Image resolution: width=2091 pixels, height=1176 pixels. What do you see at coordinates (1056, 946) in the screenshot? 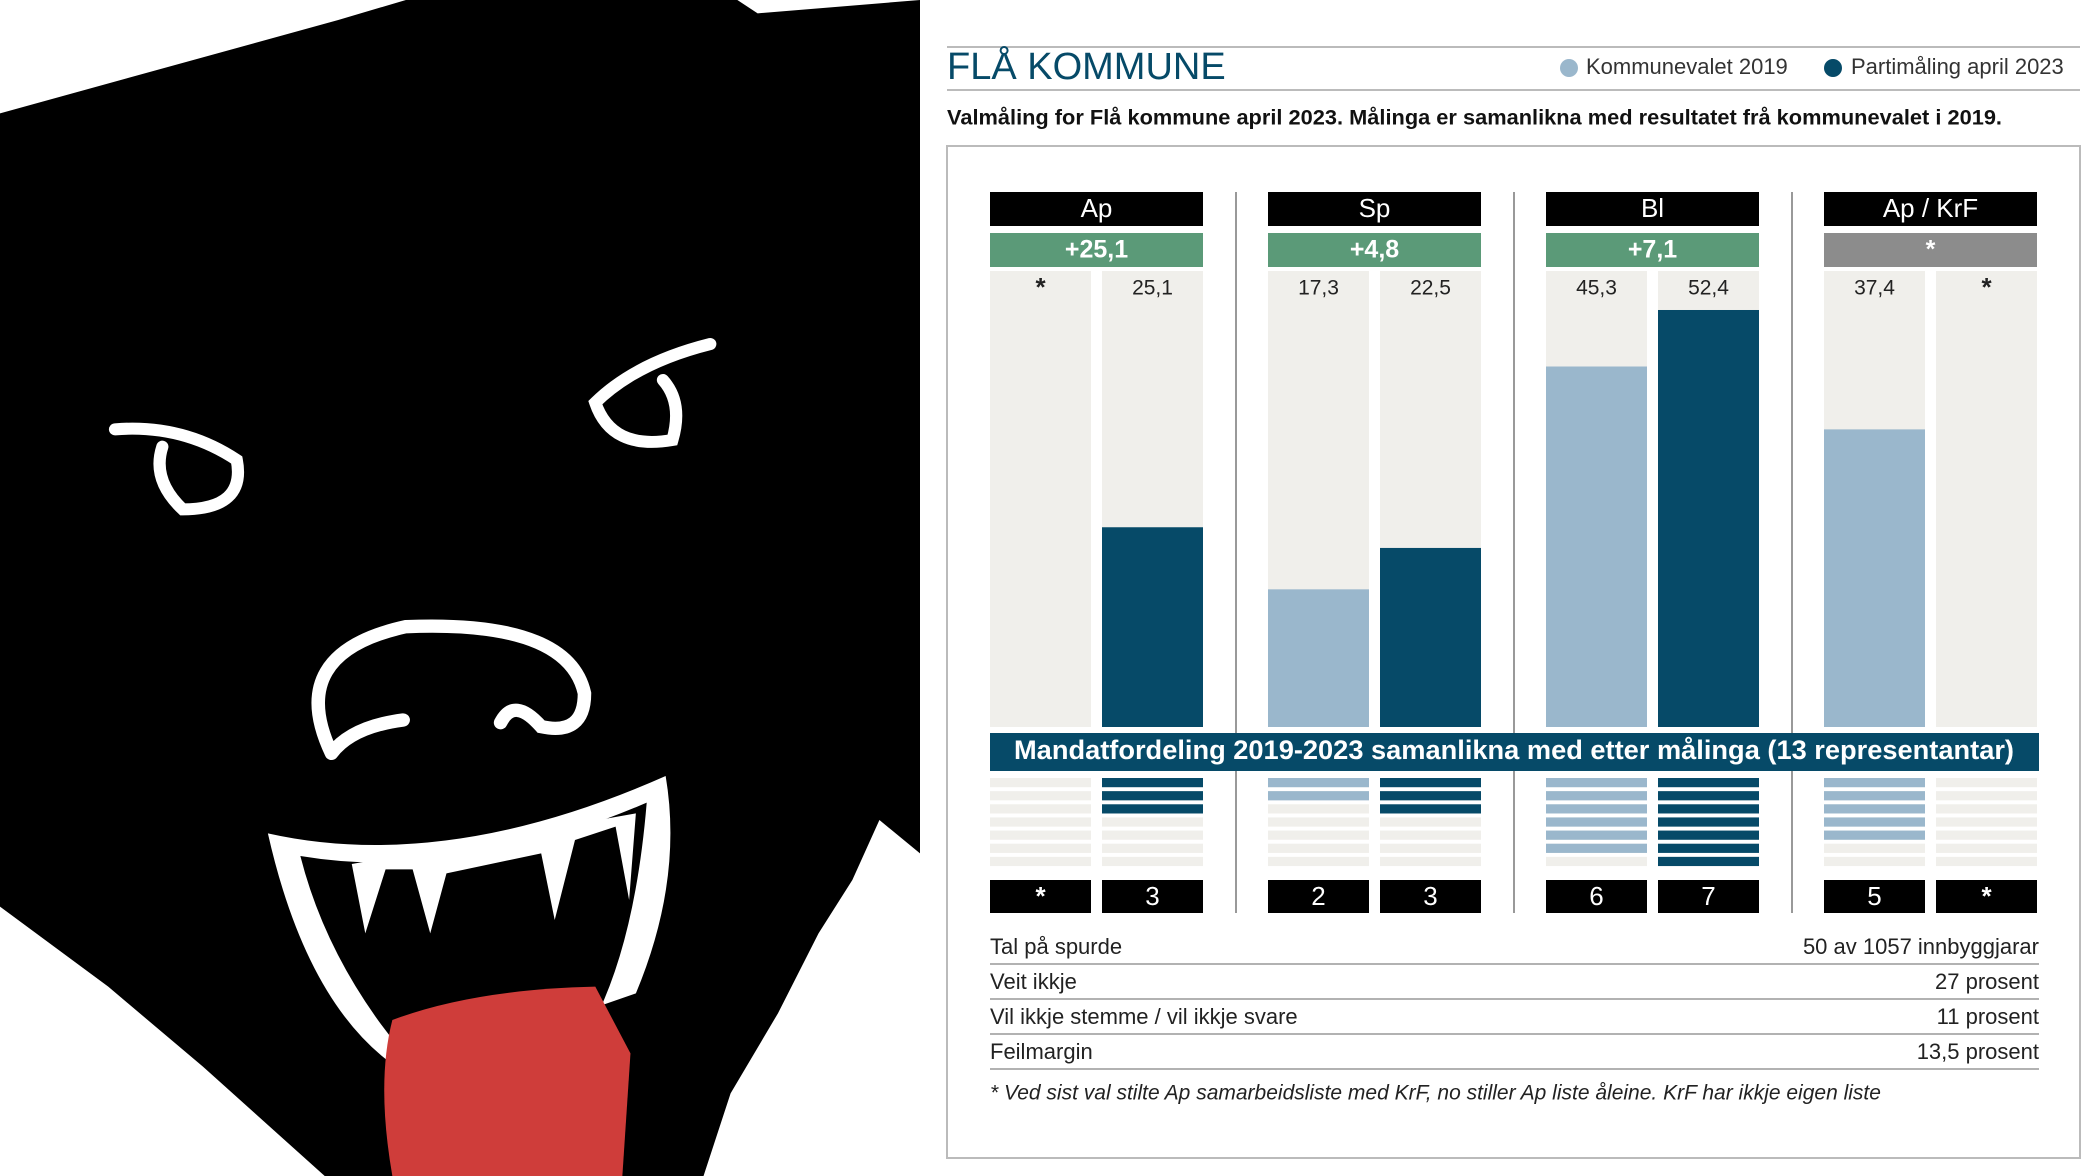
I see `table-label: Tal på spurde` at bounding box center [1056, 946].